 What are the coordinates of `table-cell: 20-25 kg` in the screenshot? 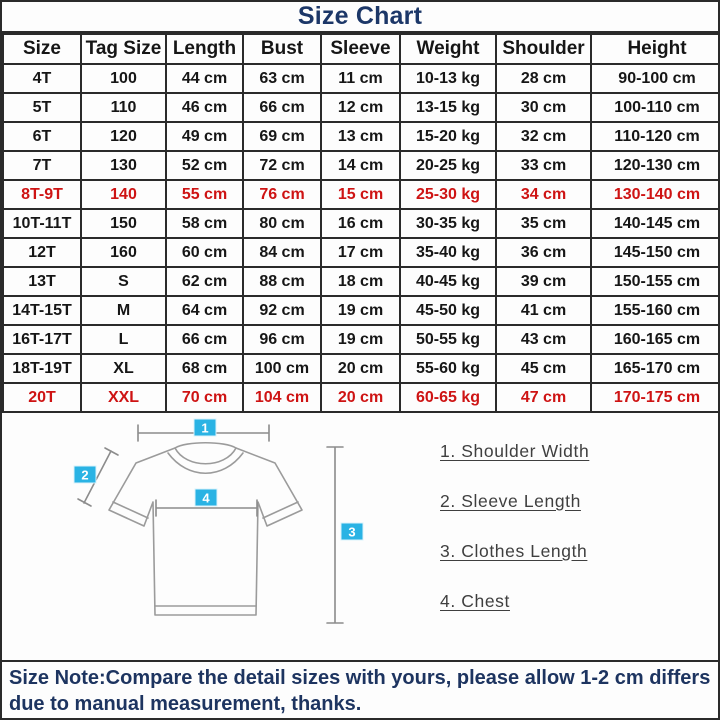 It's located at (448, 165).